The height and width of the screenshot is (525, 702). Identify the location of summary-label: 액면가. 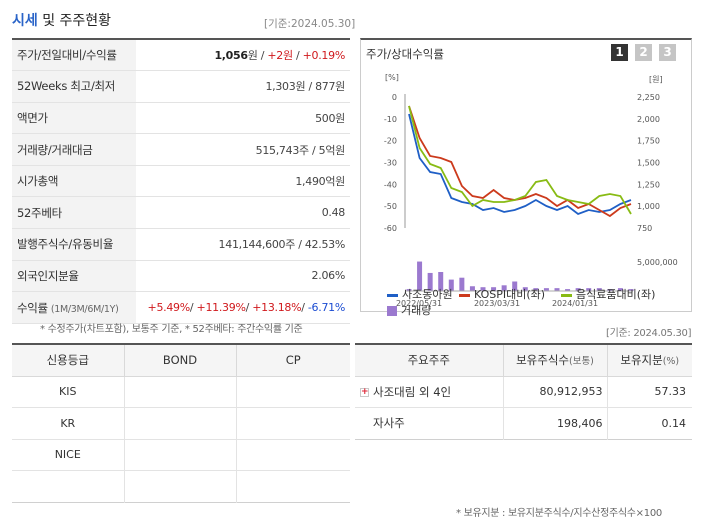
(74, 118).